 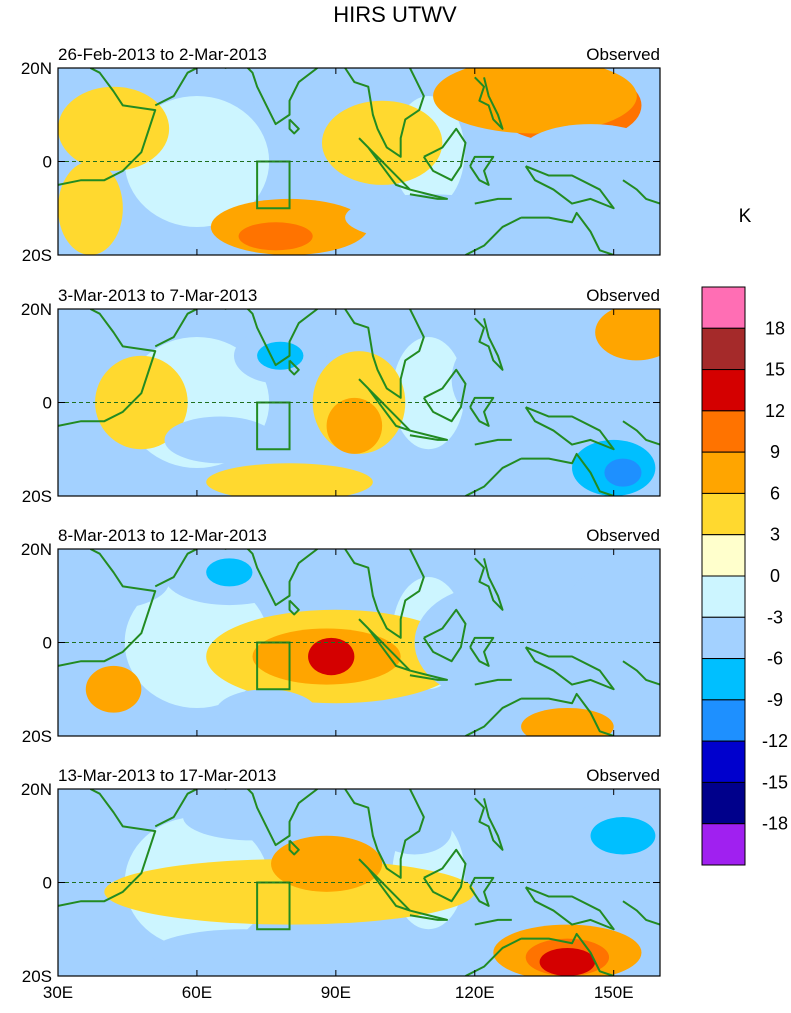 I want to click on panel-date-range: 26-Feb-2013 to 2-Mar-2013, so click(x=162, y=54).